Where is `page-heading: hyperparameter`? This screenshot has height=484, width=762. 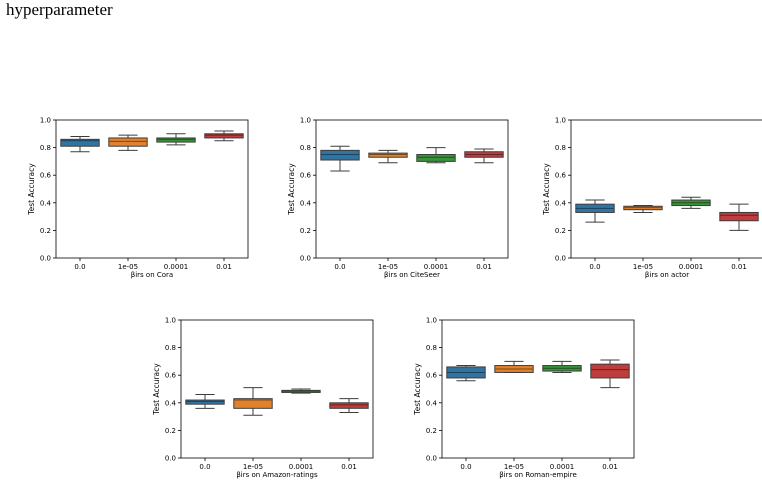
page-heading: hyperparameter is located at coordinates (59, 9).